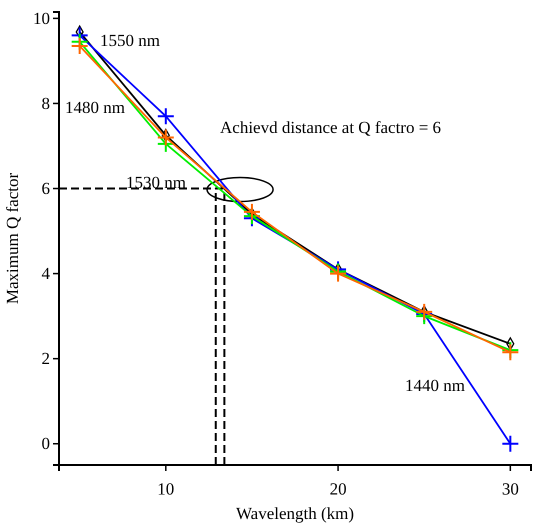  I want to click on annotation: Achievd distance at Q factro = 6, so click(331, 127).